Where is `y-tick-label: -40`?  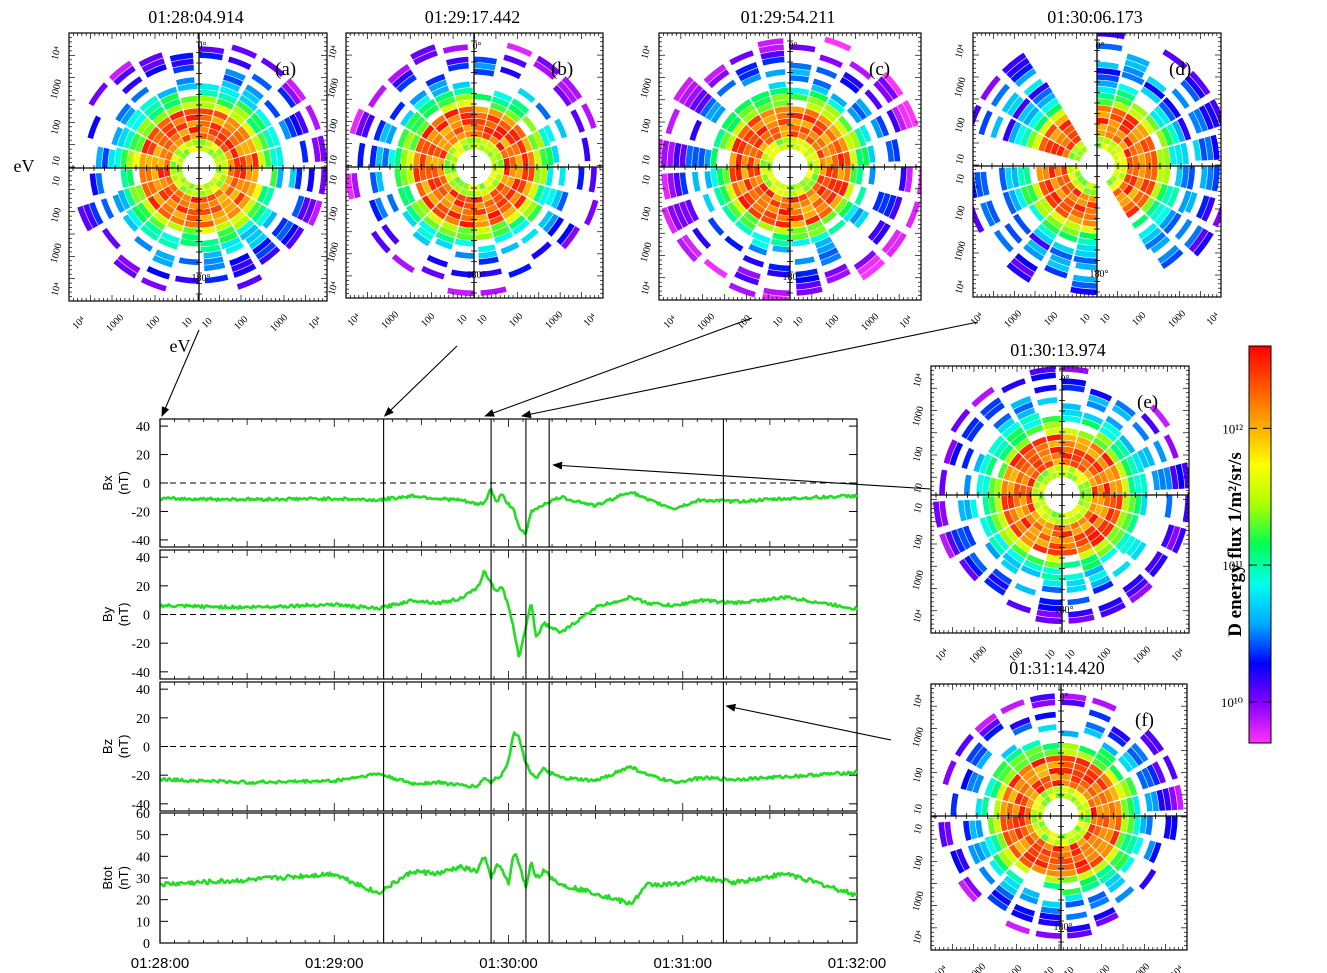 y-tick-label: -40 is located at coordinates (140, 541).